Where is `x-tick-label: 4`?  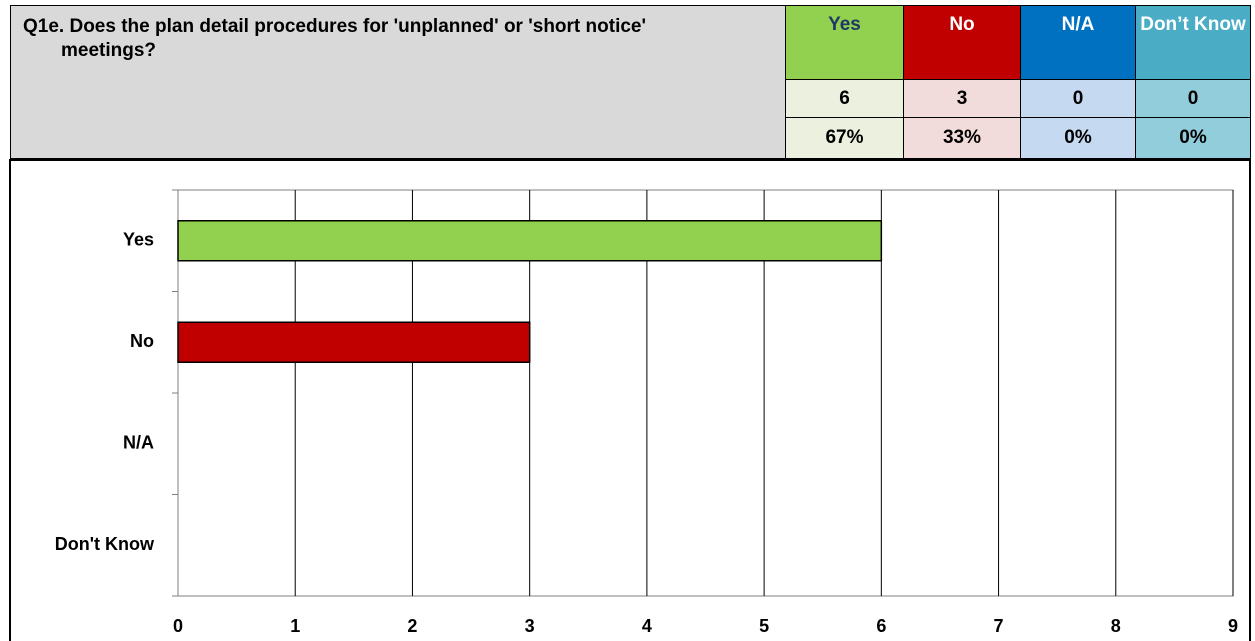
x-tick-label: 4 is located at coordinates (647, 626).